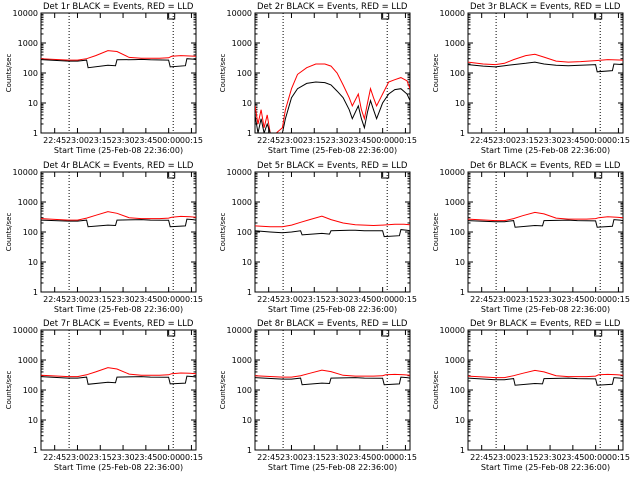 The height and width of the screenshot is (480, 640). I want to click on panel-title: Det 4r BLACK = Events, RED = LLD, so click(118, 166).